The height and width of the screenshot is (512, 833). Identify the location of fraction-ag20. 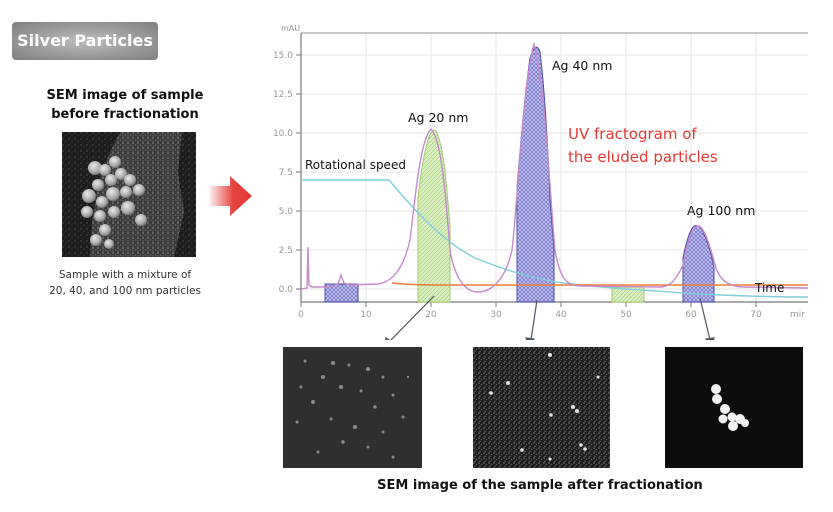
(434, 216).